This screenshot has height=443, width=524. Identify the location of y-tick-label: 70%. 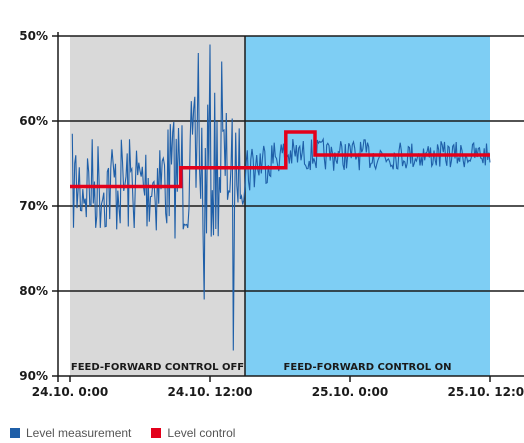
(33, 206).